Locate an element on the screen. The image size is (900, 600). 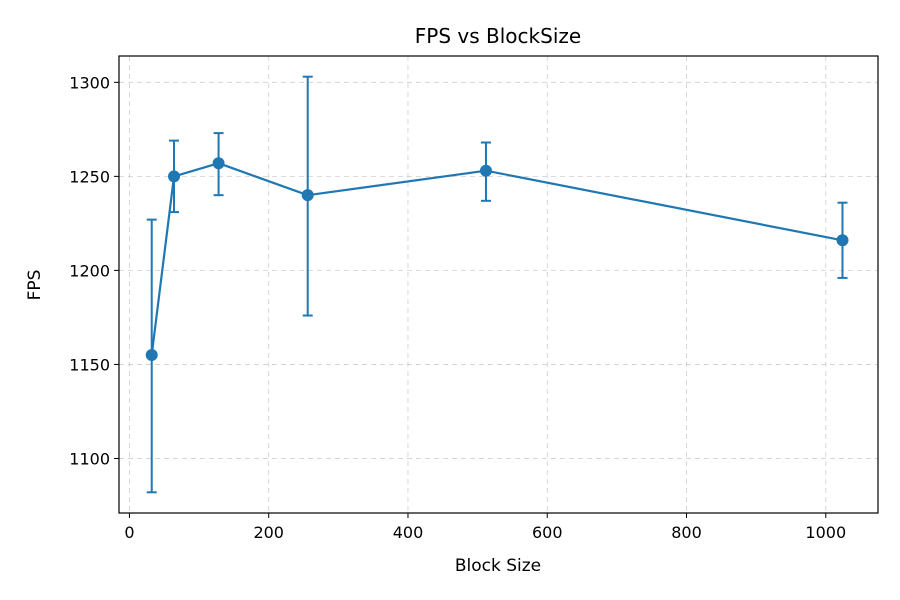
y-axis-label: FPS is located at coordinates (35, 285).